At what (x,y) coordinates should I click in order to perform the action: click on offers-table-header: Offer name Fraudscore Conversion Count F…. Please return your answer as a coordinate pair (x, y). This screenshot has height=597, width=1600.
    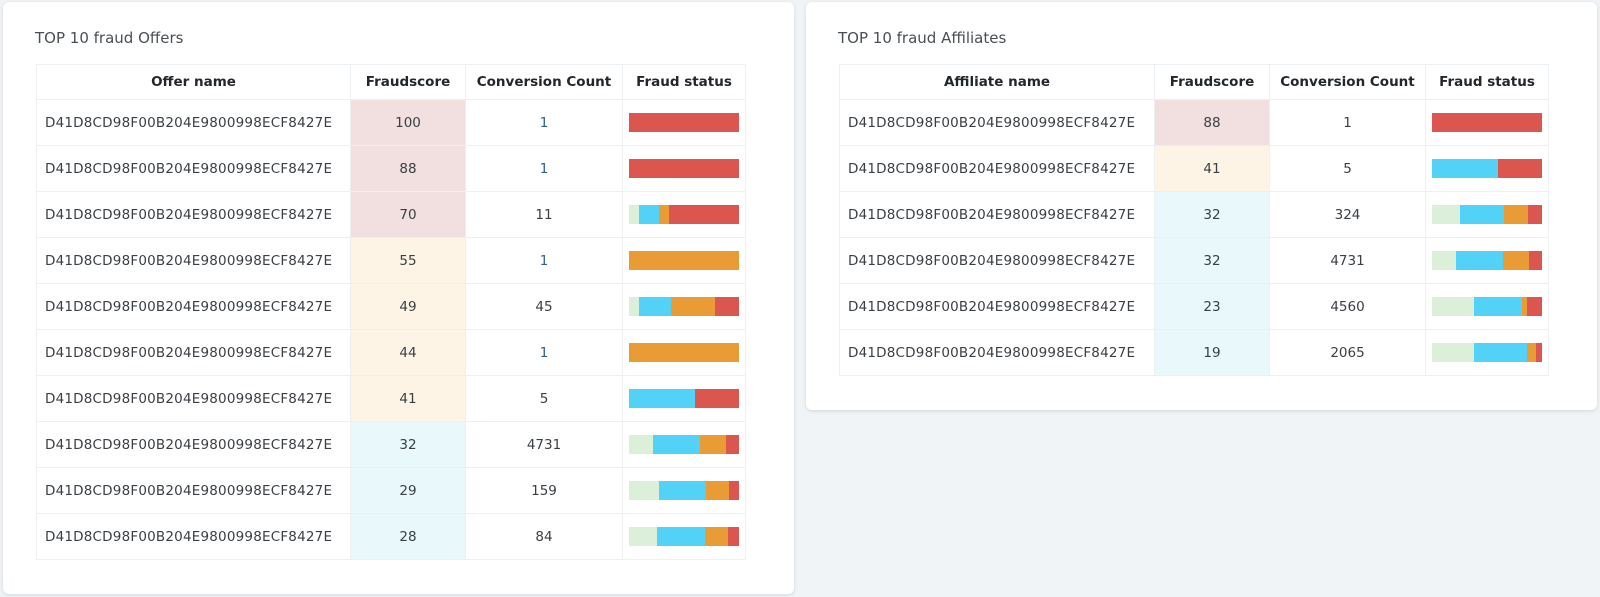
    Looking at the image, I should click on (391, 82).